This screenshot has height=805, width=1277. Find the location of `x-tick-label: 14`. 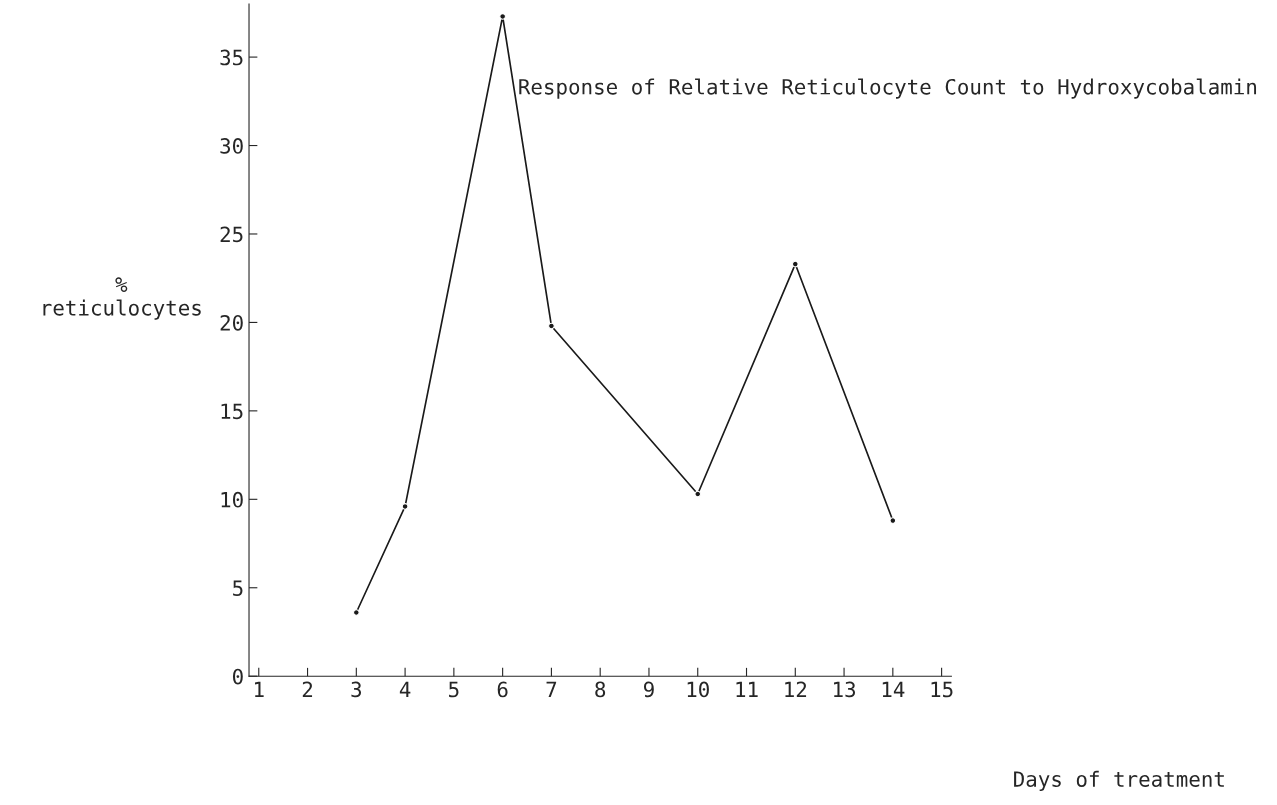

x-tick-label: 14 is located at coordinates (893, 689).